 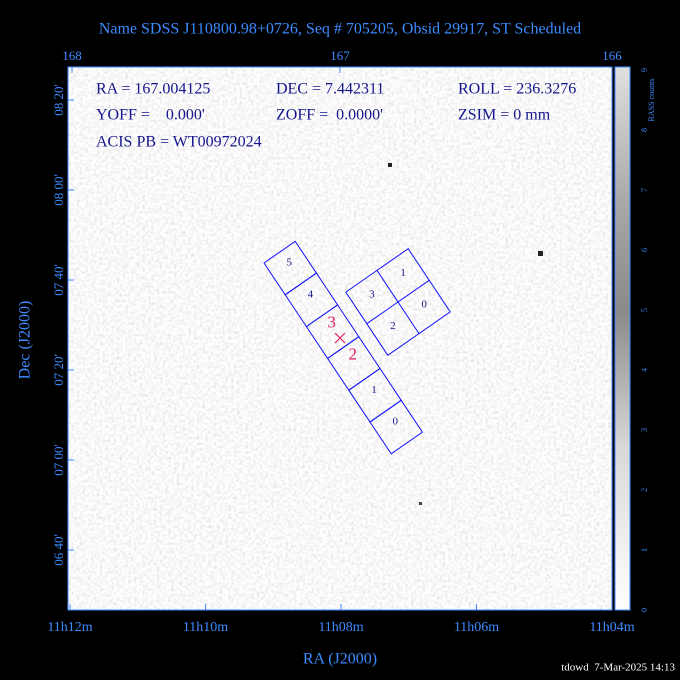 What do you see at coordinates (58, 280) in the screenshot?
I see `left-tick-label: 07 40'` at bounding box center [58, 280].